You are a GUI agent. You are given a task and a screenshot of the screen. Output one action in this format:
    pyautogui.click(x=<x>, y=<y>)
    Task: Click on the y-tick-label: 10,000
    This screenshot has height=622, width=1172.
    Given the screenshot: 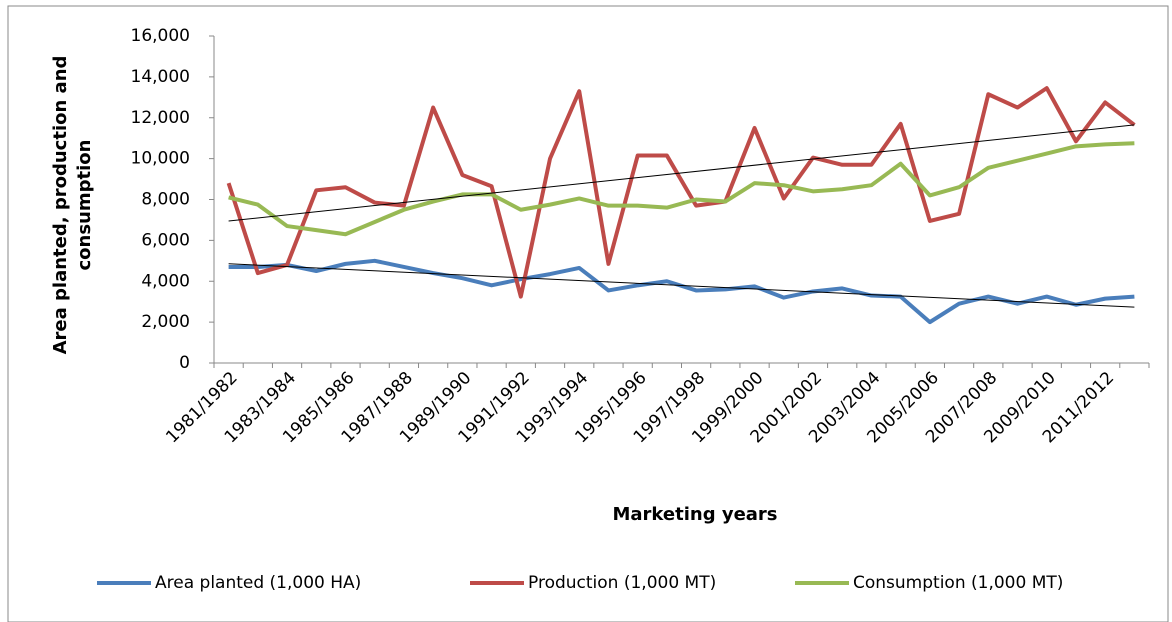 What is the action you would take?
    pyautogui.click(x=160, y=159)
    